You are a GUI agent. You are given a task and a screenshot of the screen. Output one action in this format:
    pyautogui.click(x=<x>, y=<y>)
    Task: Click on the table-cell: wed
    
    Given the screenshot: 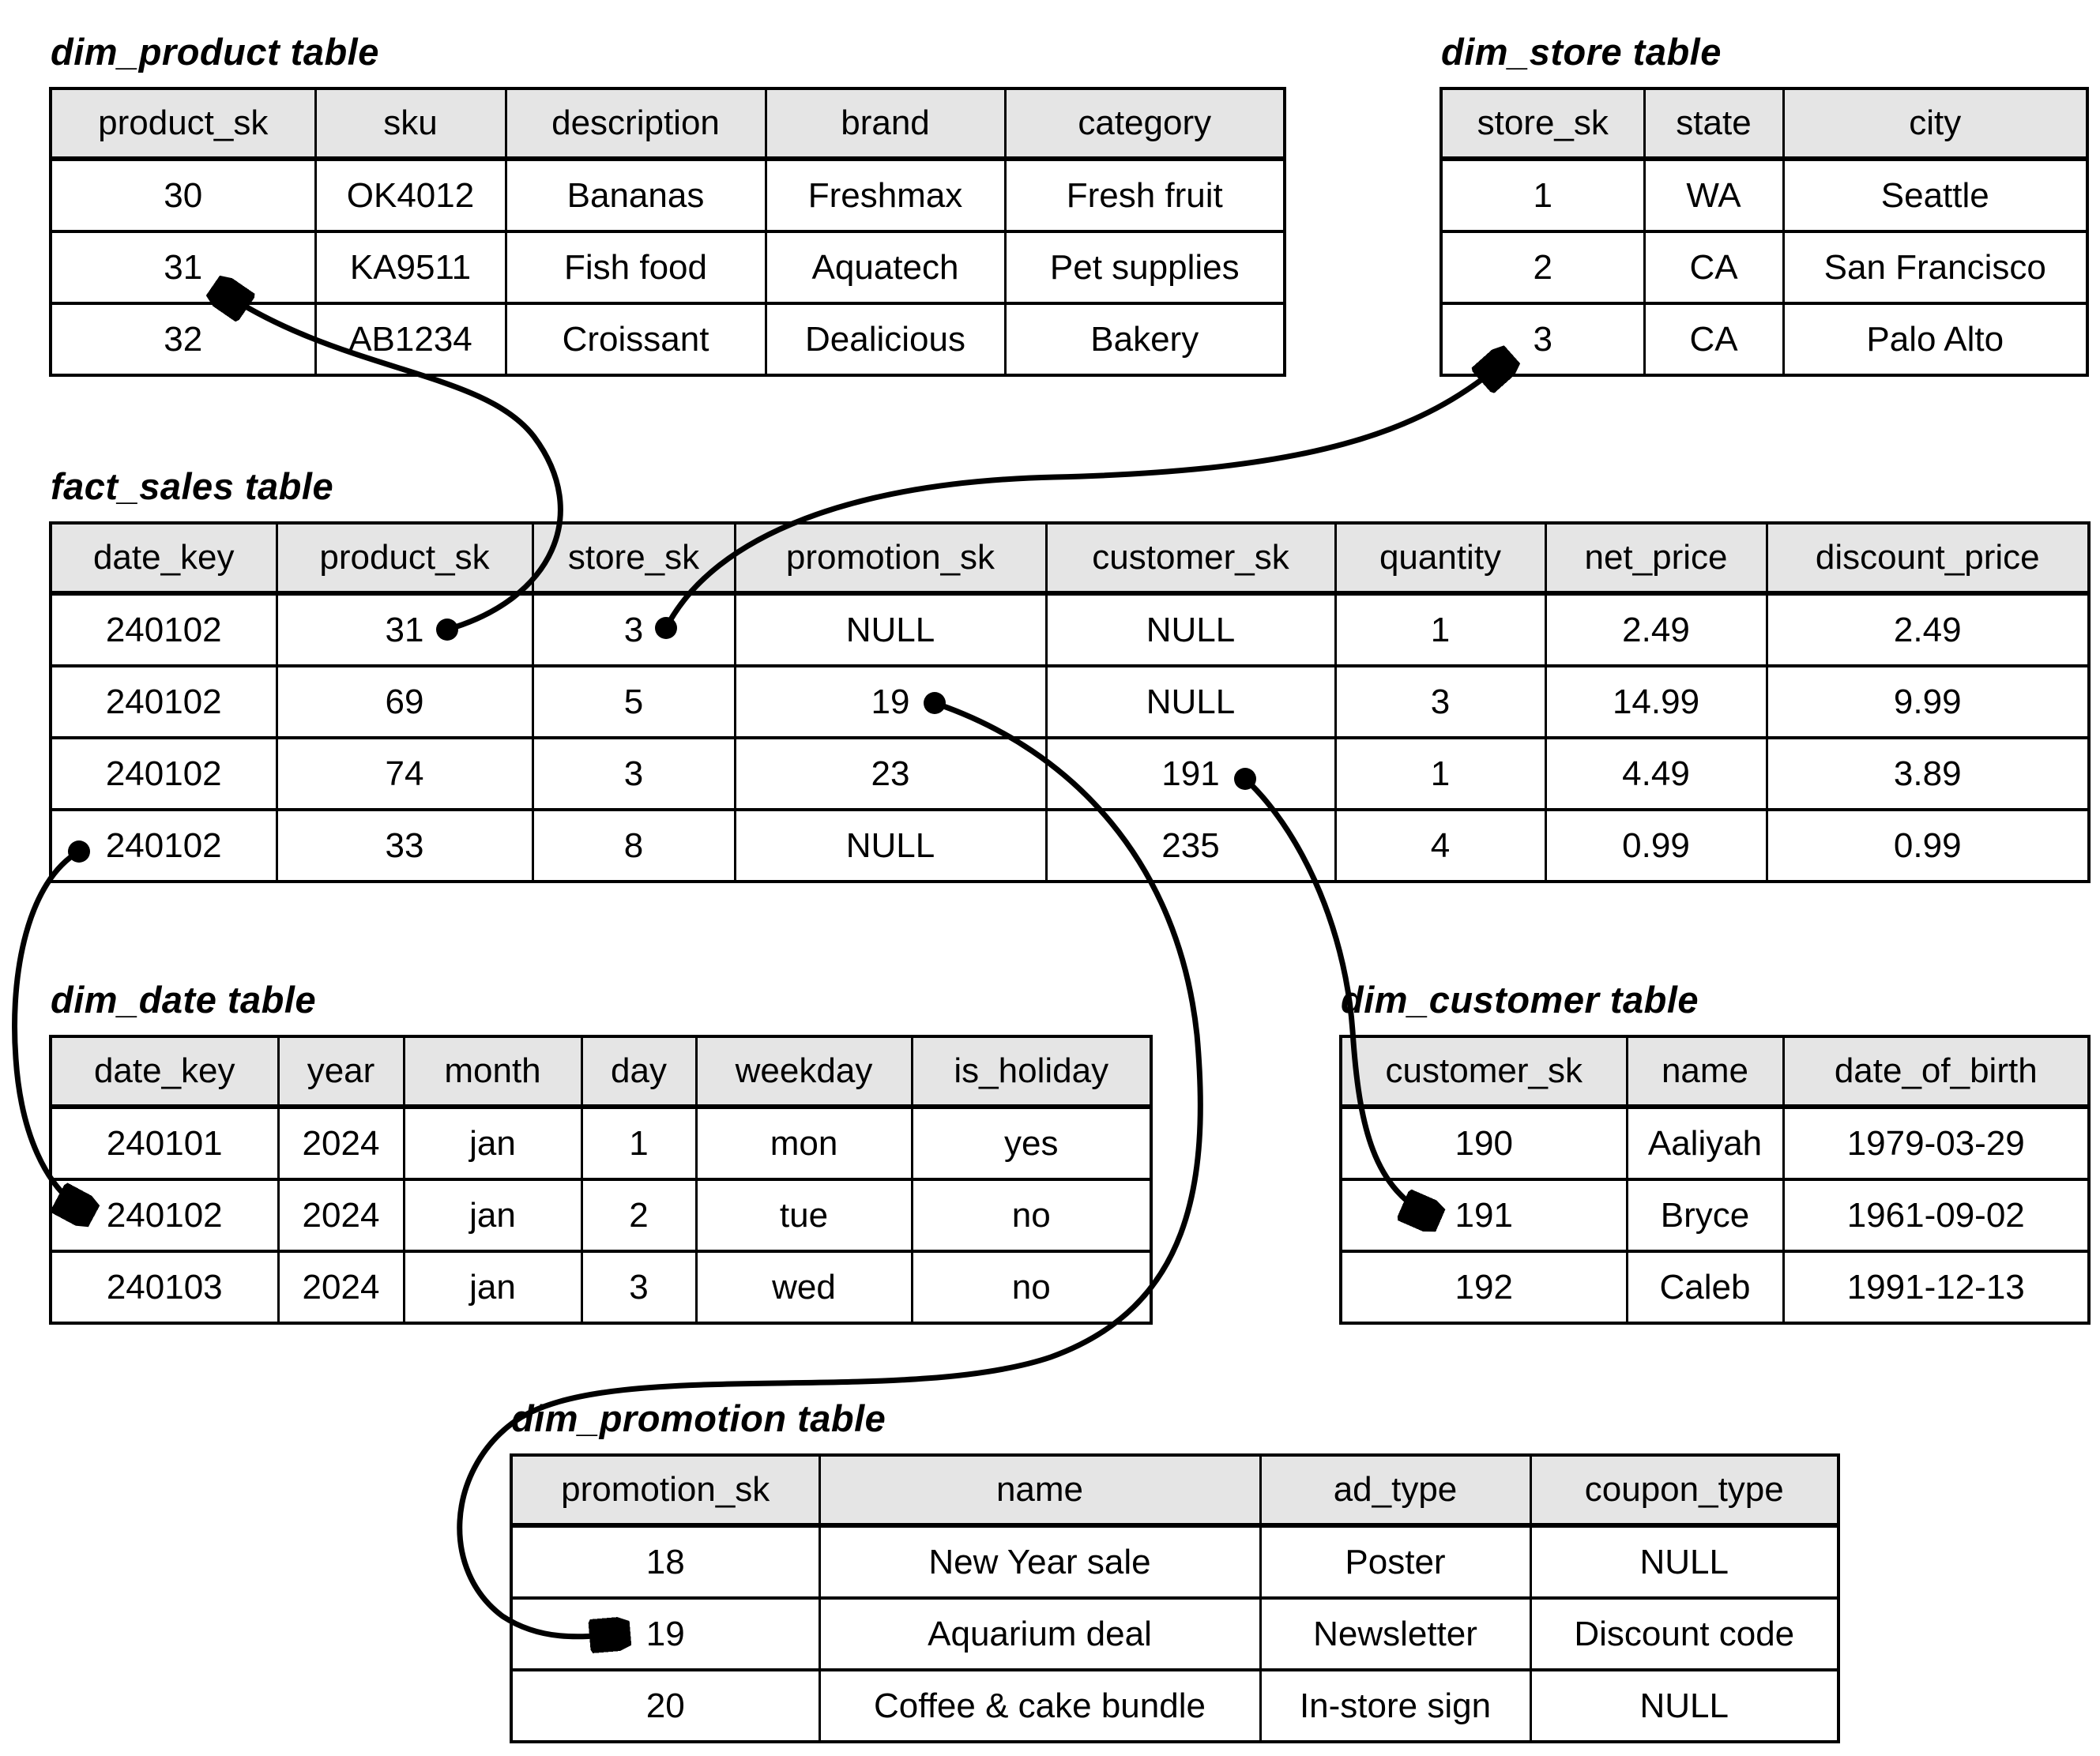 What is the action you would take?
    pyautogui.click(x=803, y=1288)
    